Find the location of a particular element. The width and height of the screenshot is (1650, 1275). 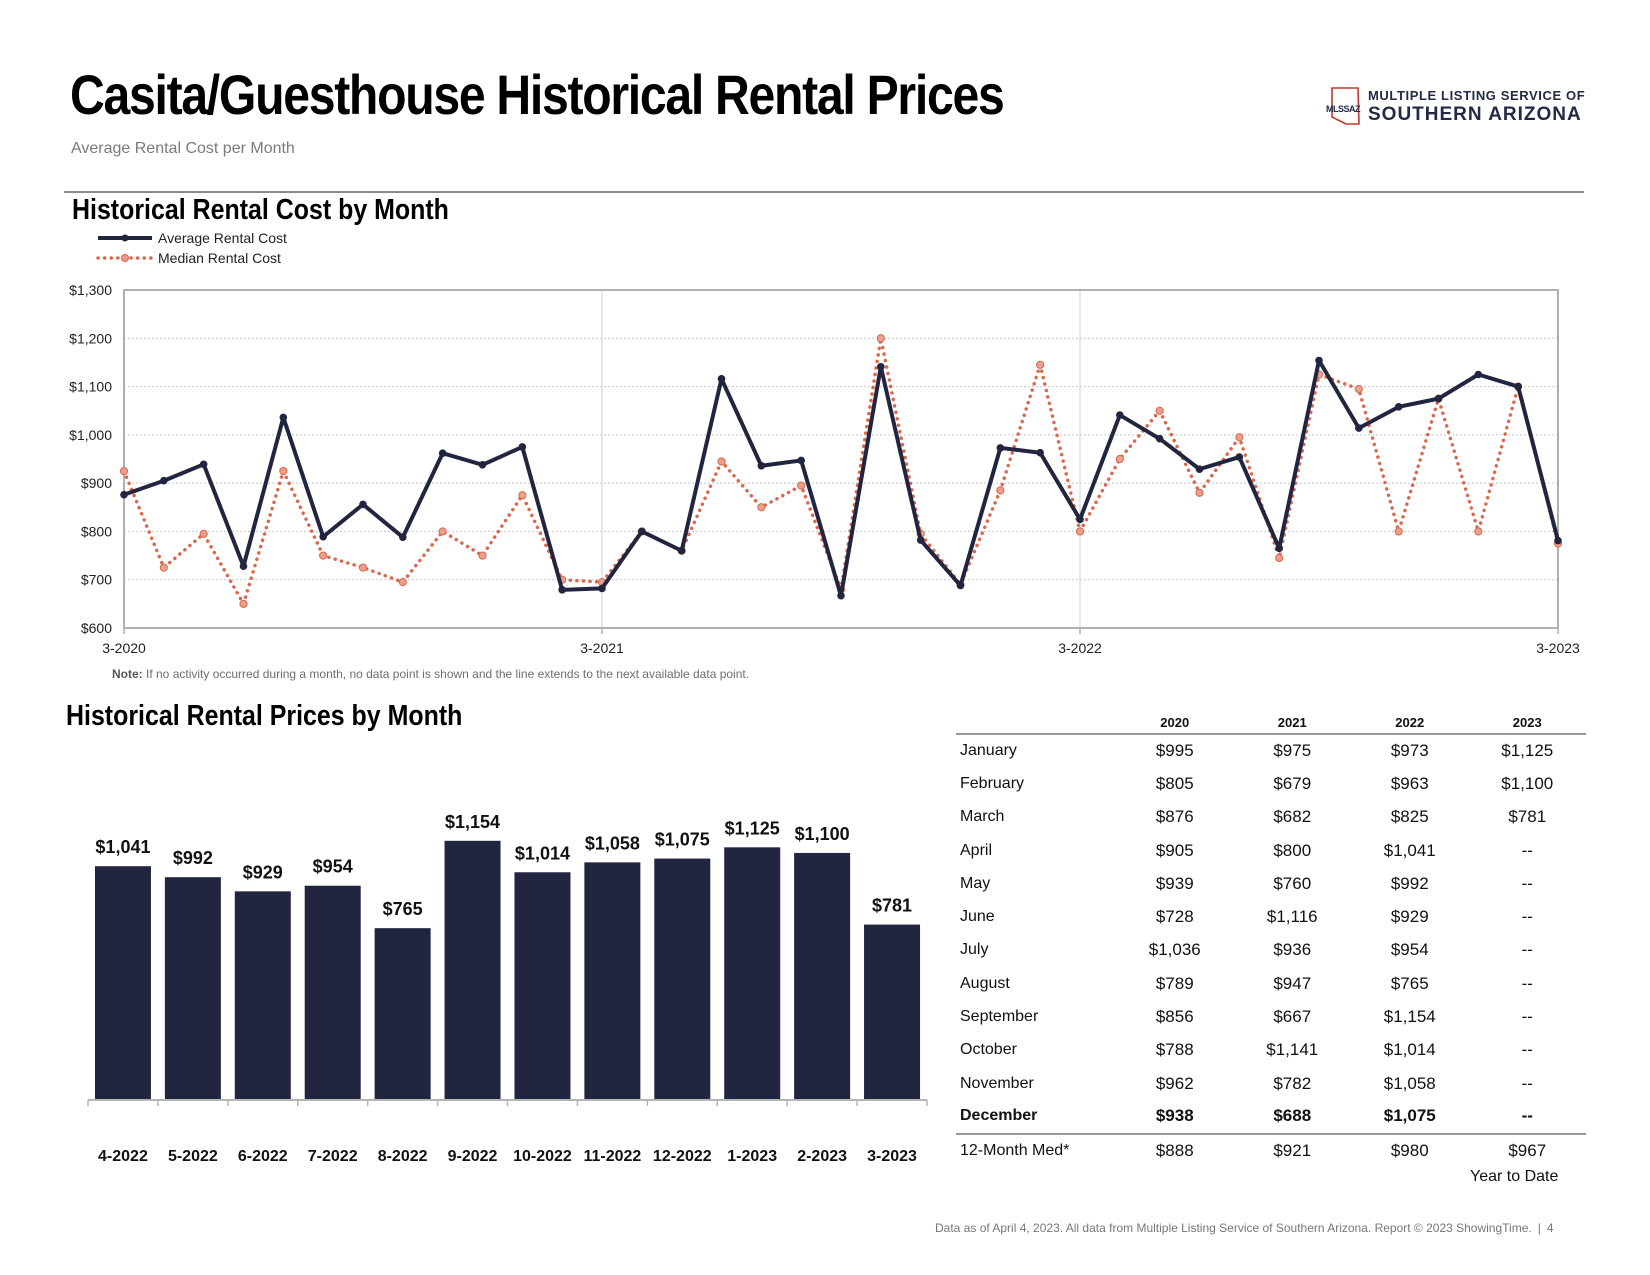

table-row-label: May is located at coordinates (975, 883).